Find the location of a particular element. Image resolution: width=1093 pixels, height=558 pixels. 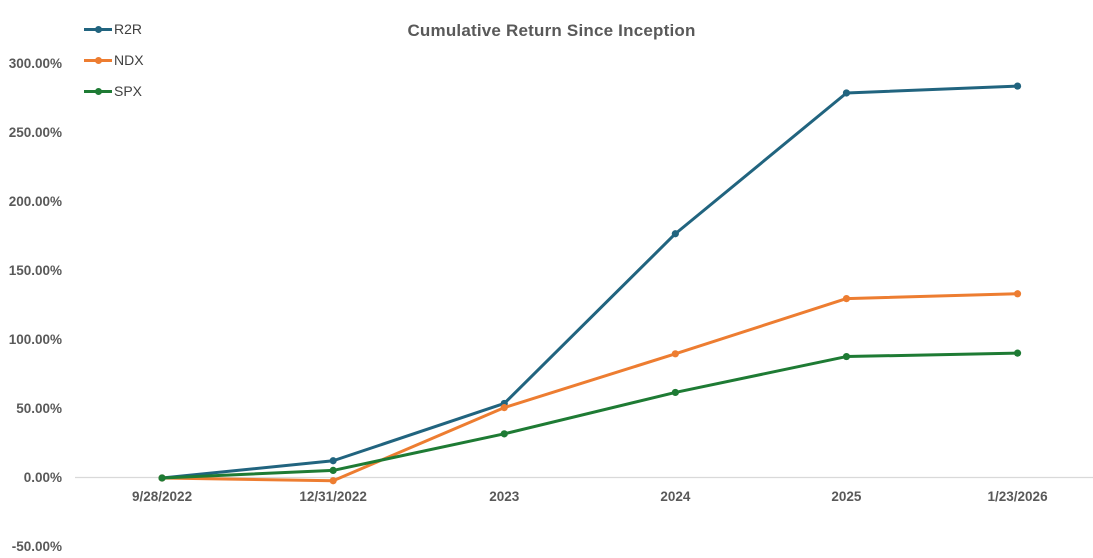

x-axis-tick-label: 9/28/2022 is located at coordinates (162, 496).